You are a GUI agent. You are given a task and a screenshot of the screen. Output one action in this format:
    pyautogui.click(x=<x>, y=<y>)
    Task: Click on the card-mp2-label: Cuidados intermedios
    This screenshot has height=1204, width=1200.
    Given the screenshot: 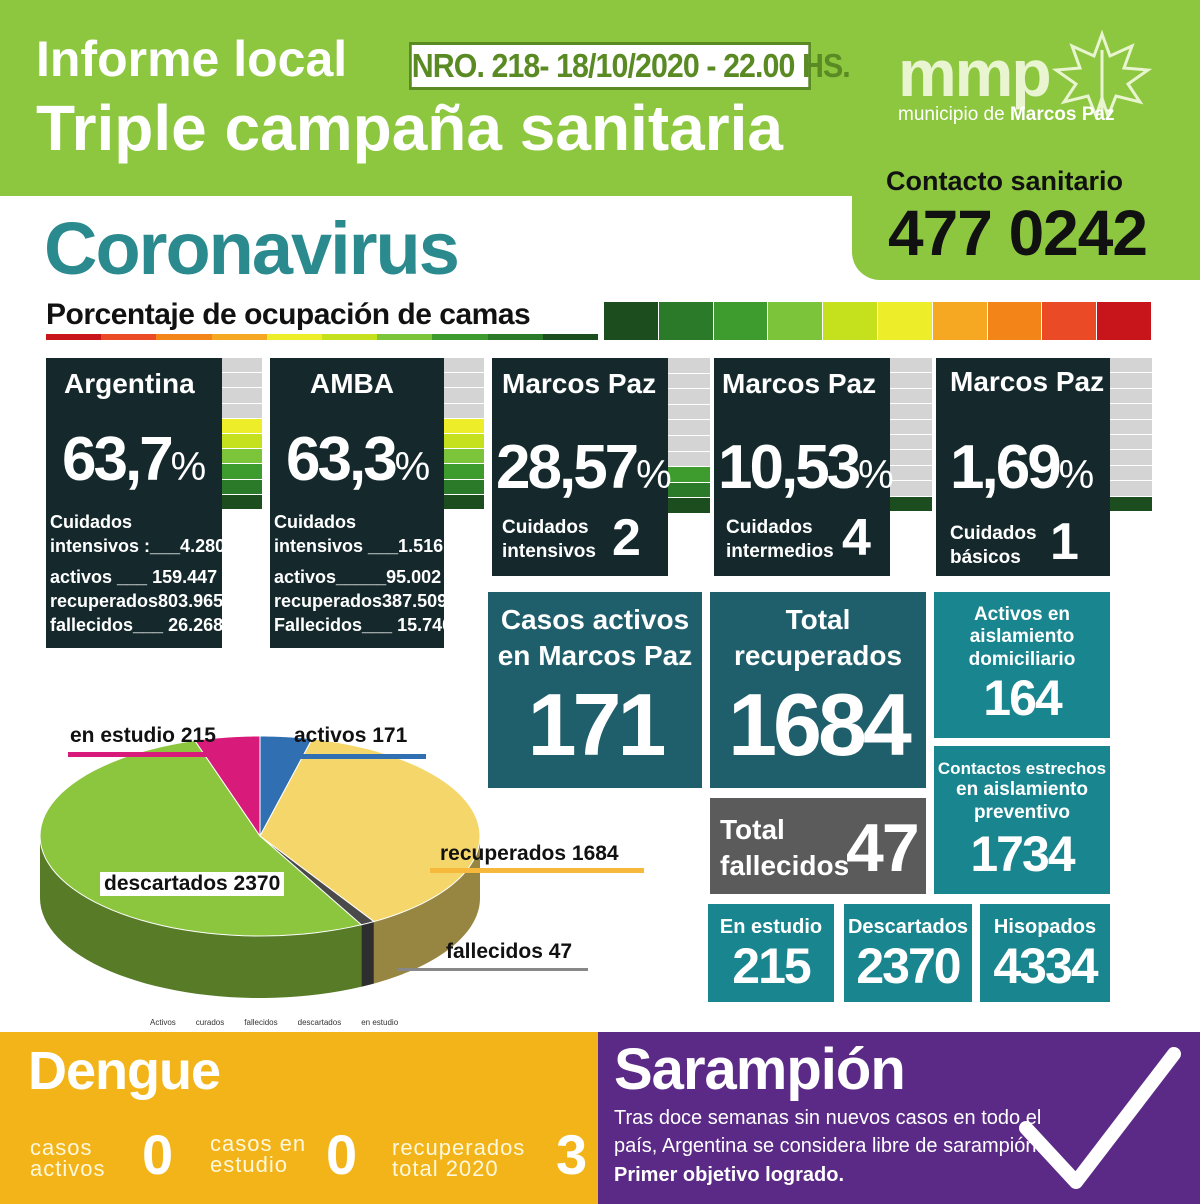 What is the action you would take?
    pyautogui.click(x=780, y=540)
    